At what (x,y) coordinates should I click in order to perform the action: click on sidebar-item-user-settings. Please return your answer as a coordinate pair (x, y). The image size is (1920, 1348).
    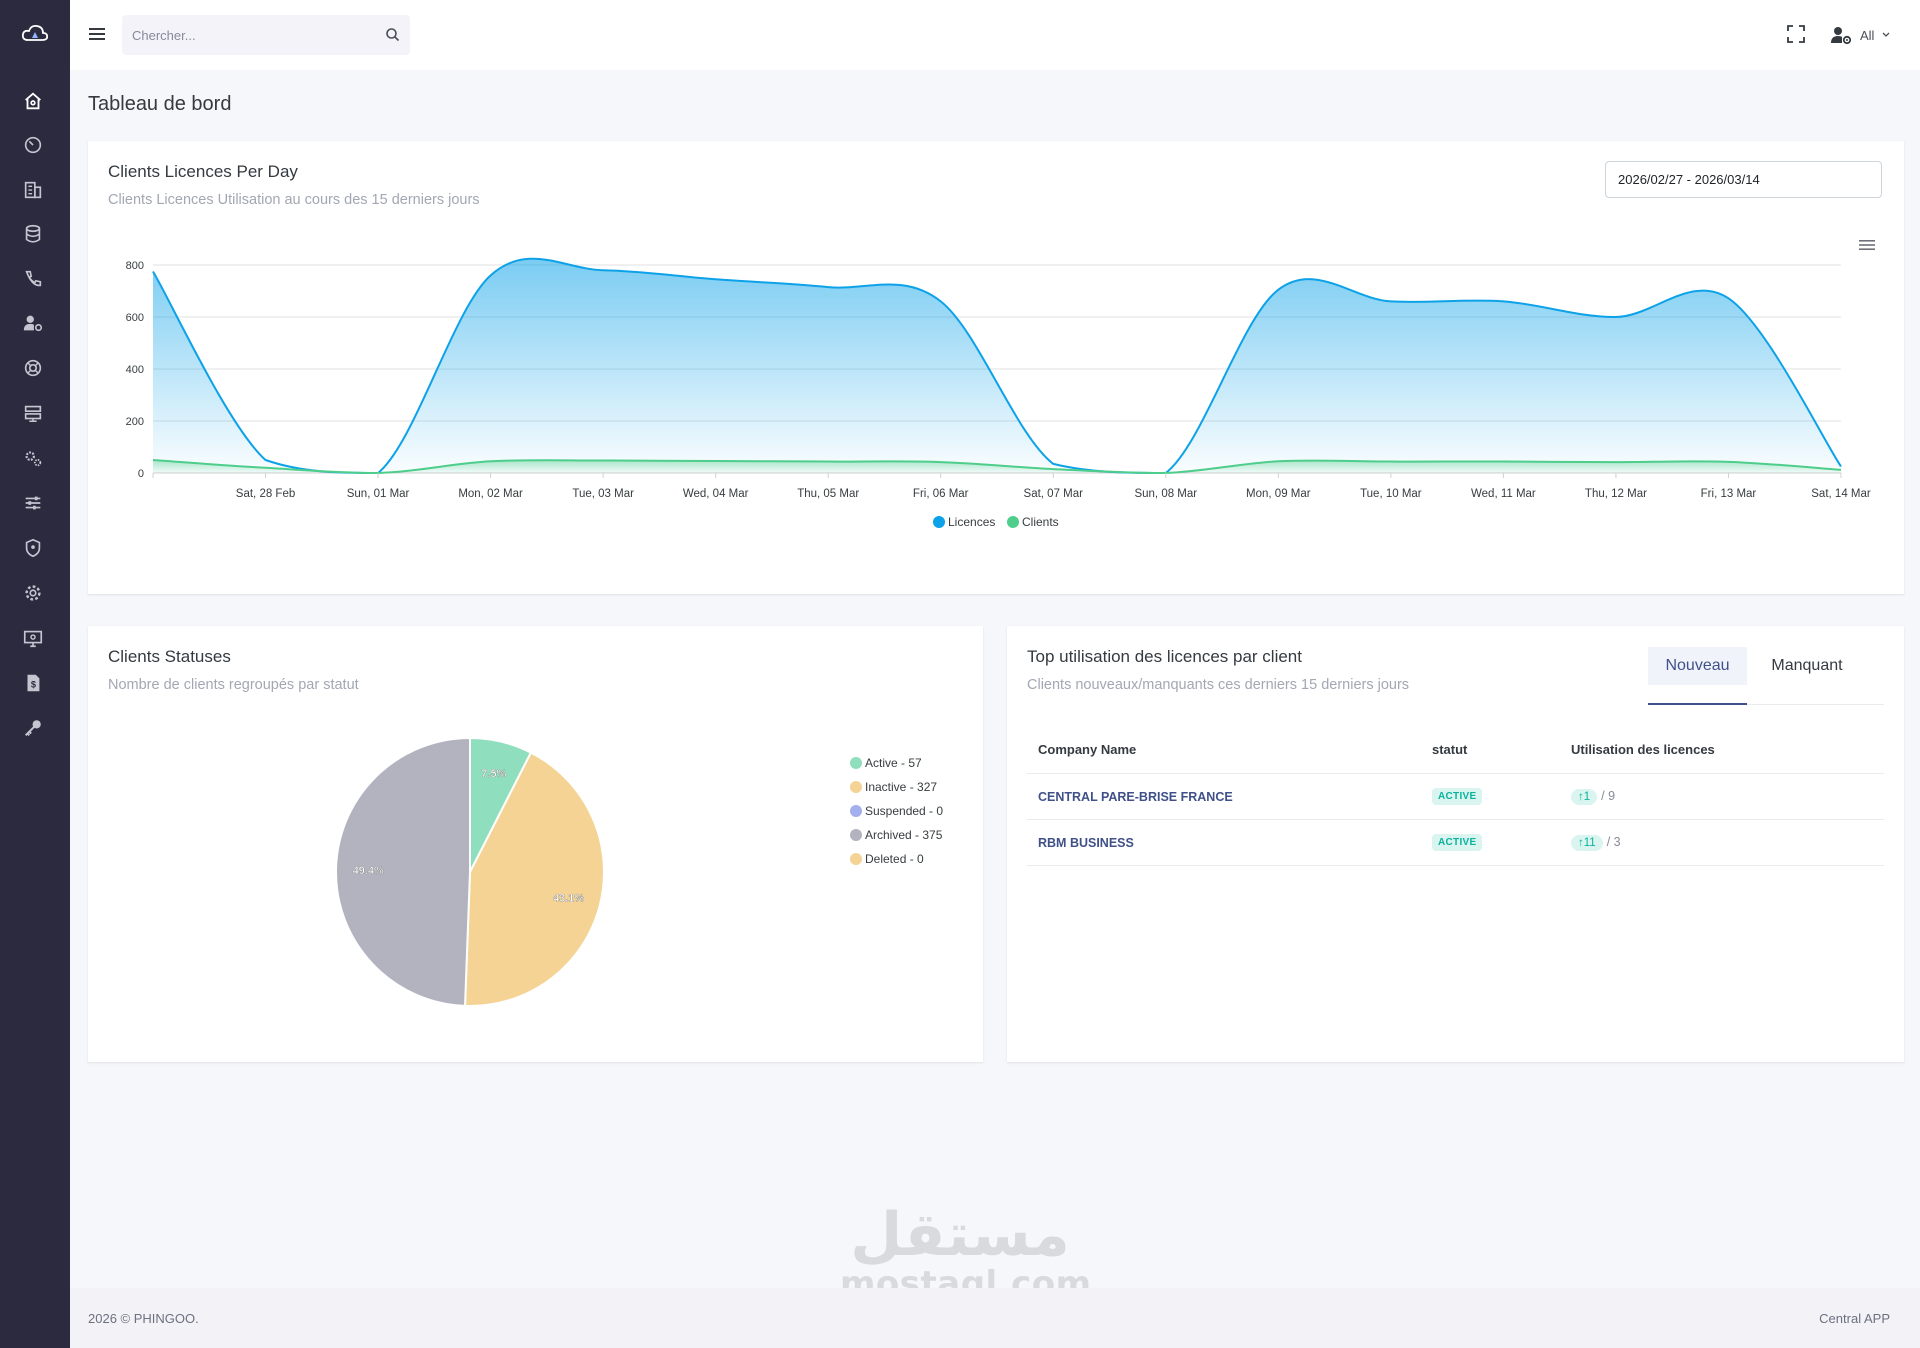
    Looking at the image, I should click on (33, 323).